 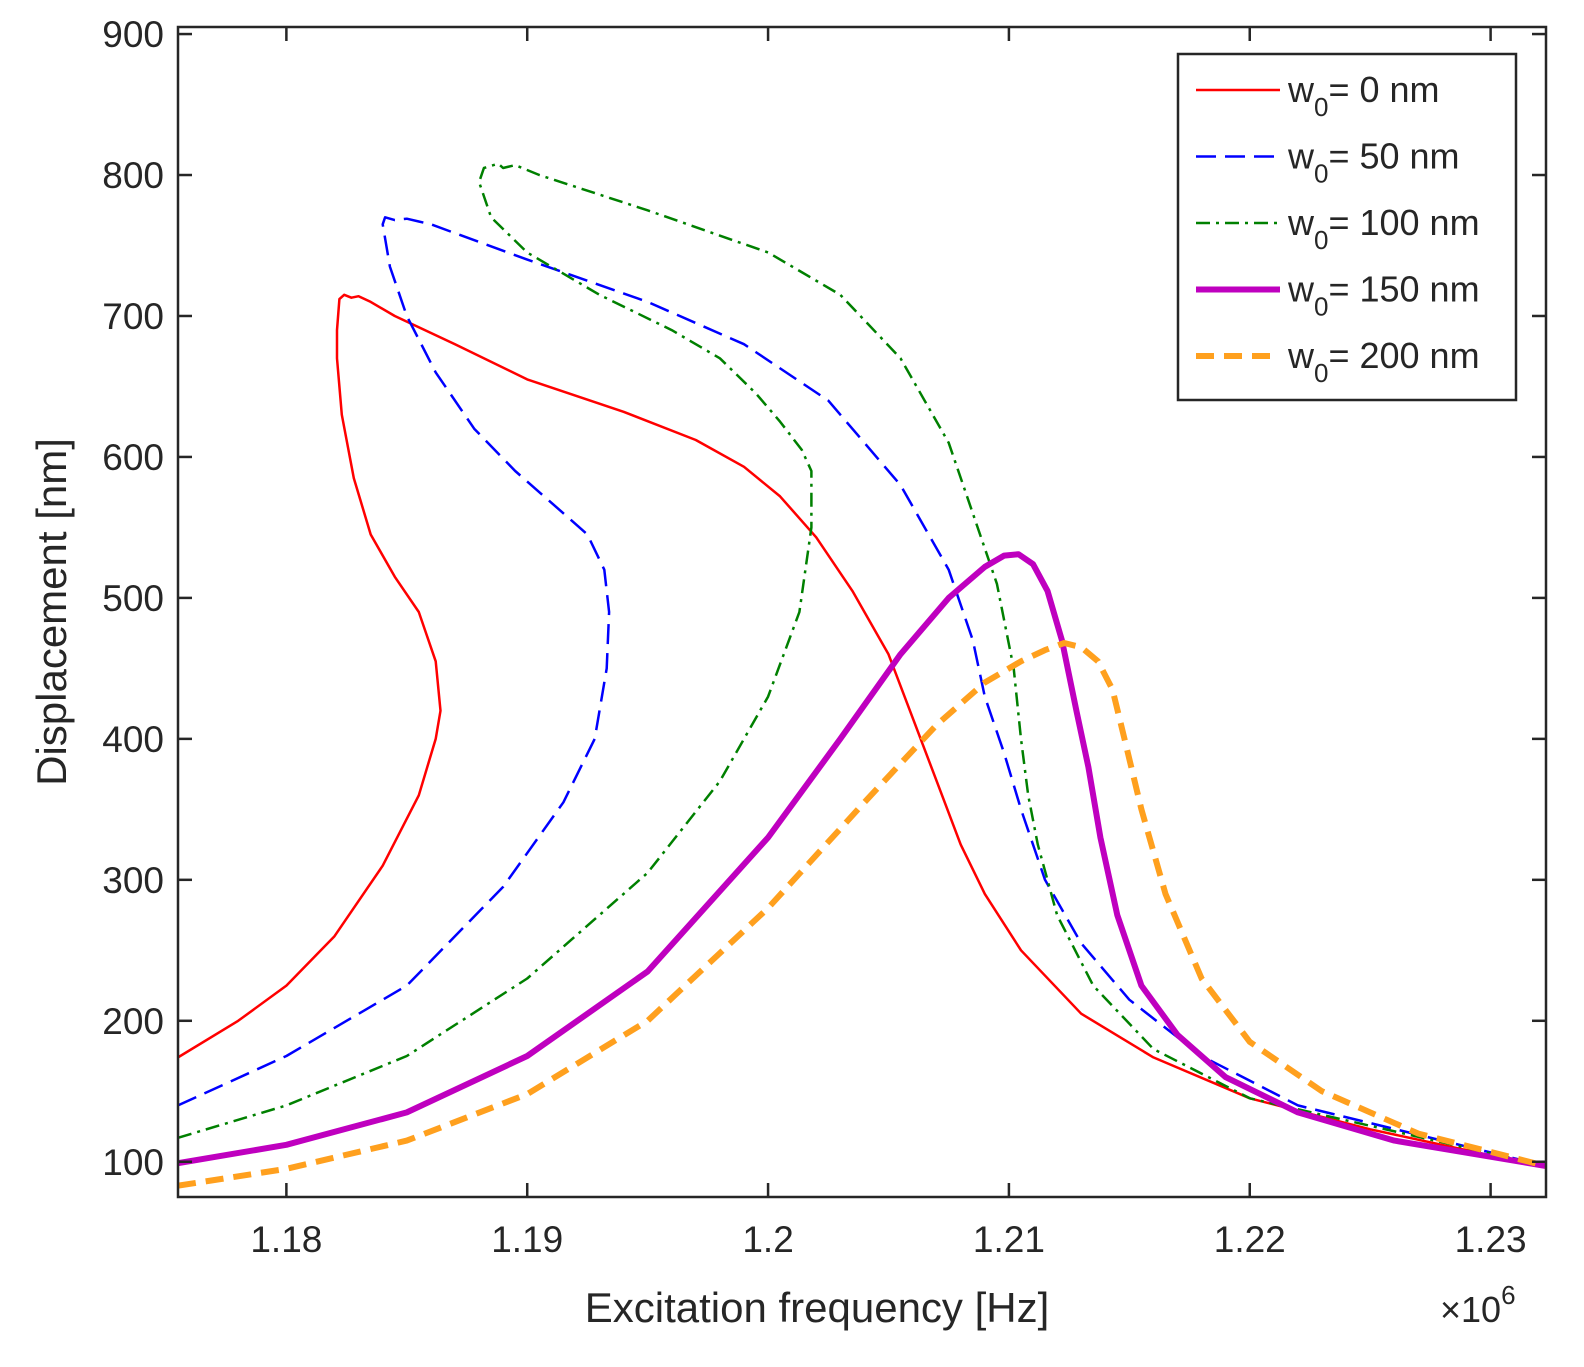 I want to click on legend-box, so click(x=1347, y=227).